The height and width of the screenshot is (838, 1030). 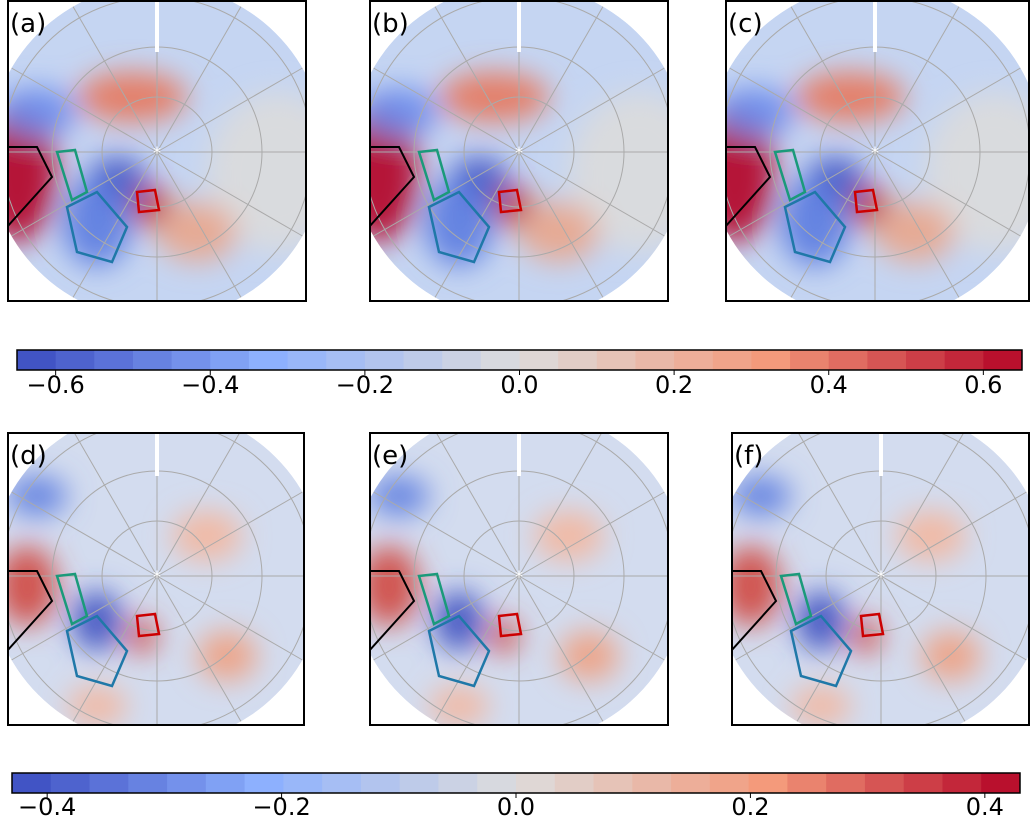 What do you see at coordinates (365, 385) in the screenshot?
I see `colorbar-tick-label: −0.2` at bounding box center [365, 385].